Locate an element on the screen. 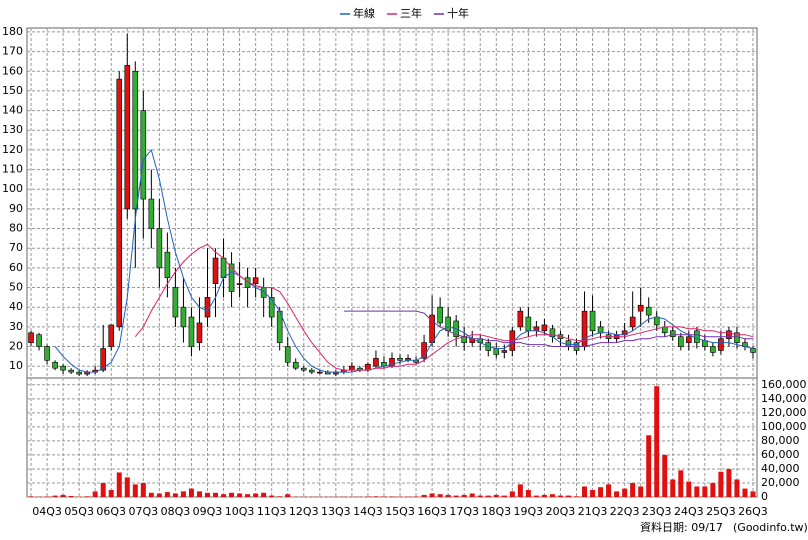 This screenshot has width=808, height=540. x-tick-label: 09Q3 is located at coordinates (208, 511).